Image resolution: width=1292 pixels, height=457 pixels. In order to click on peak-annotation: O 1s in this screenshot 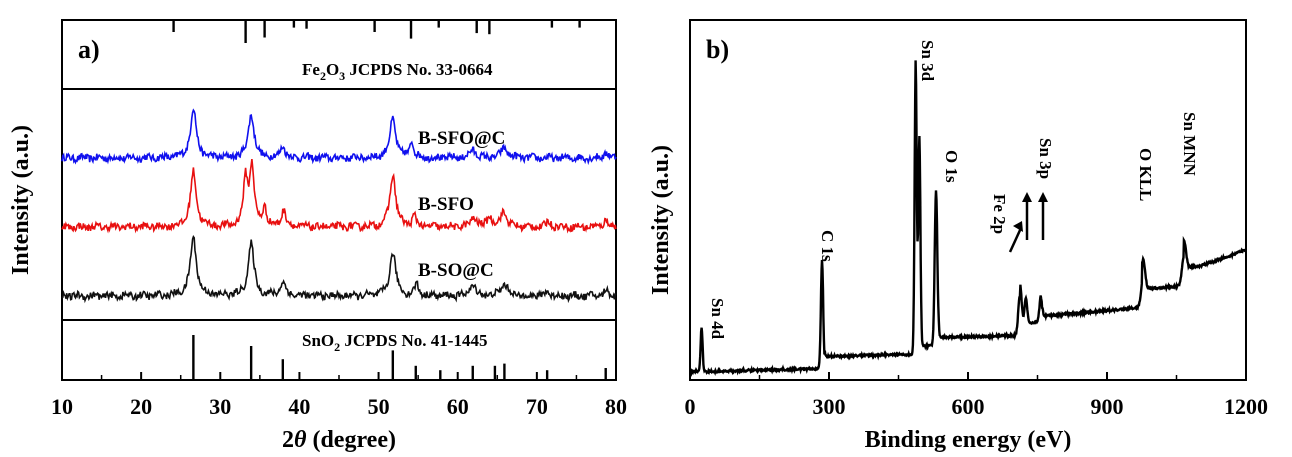, I will do `click(951, 166)`.